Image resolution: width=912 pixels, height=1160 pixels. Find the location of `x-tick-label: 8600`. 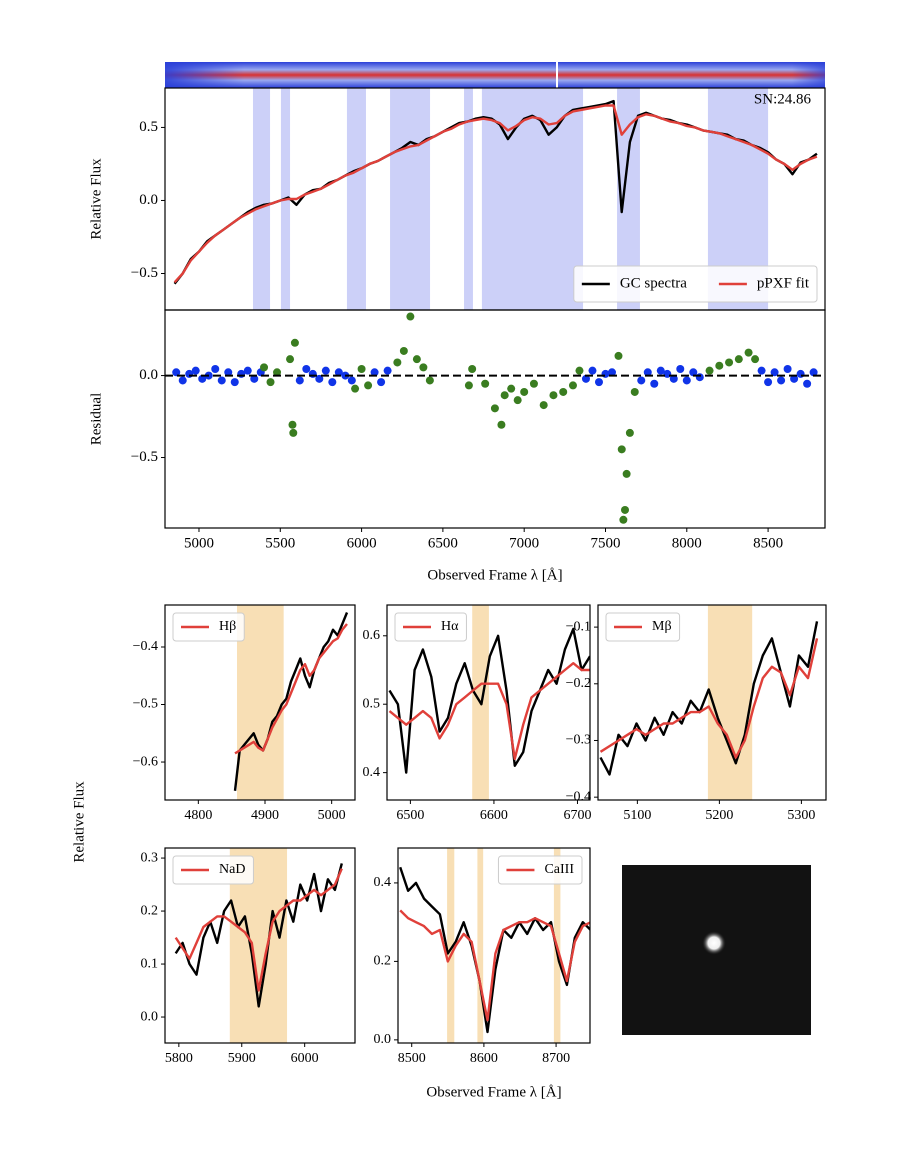

x-tick-label: 8600 is located at coordinates (484, 1058).